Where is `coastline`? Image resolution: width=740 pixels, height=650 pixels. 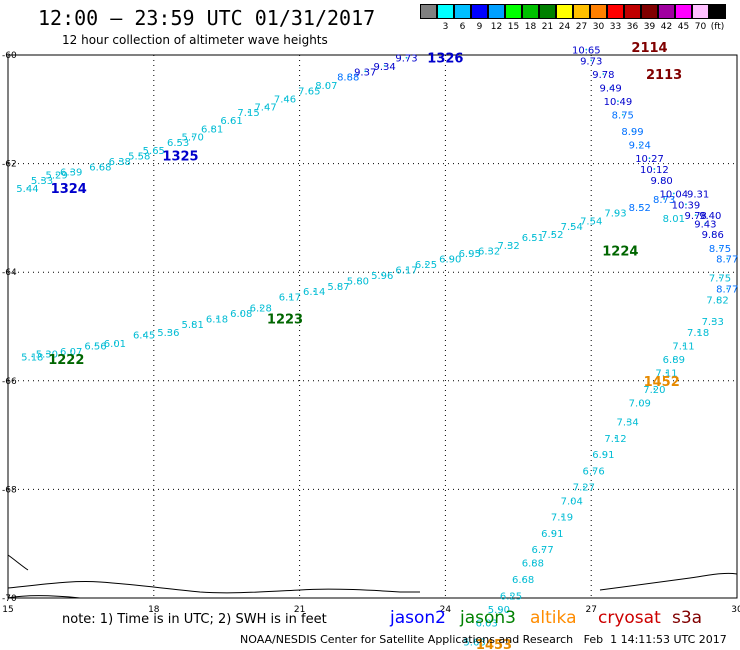 coastline is located at coordinates (18, 562).